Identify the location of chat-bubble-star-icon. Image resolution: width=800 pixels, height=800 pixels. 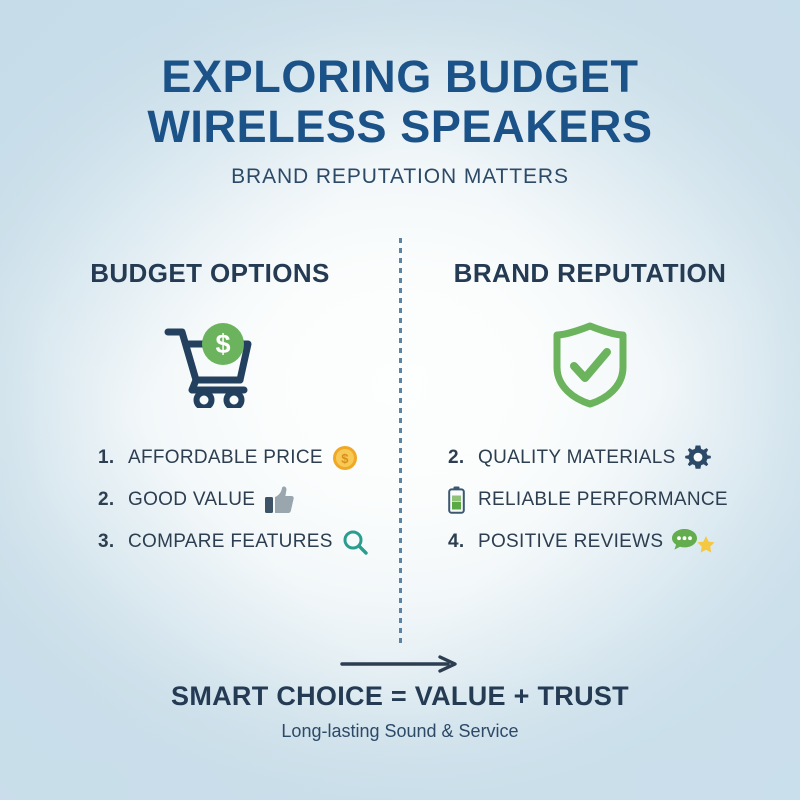
(694, 542).